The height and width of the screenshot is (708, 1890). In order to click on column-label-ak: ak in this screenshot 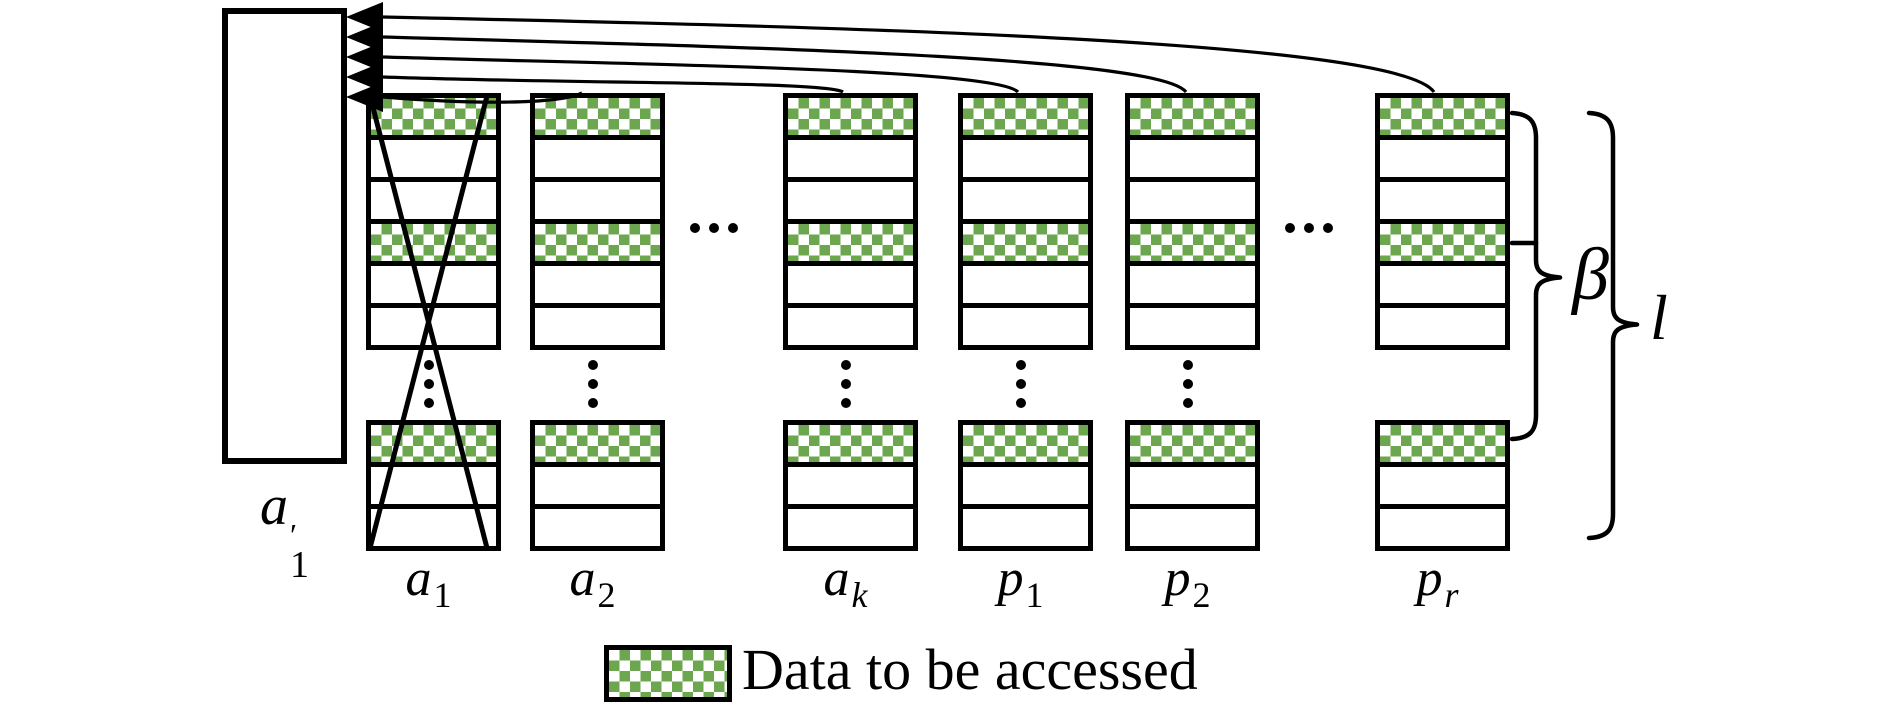, I will do `click(845, 582)`.